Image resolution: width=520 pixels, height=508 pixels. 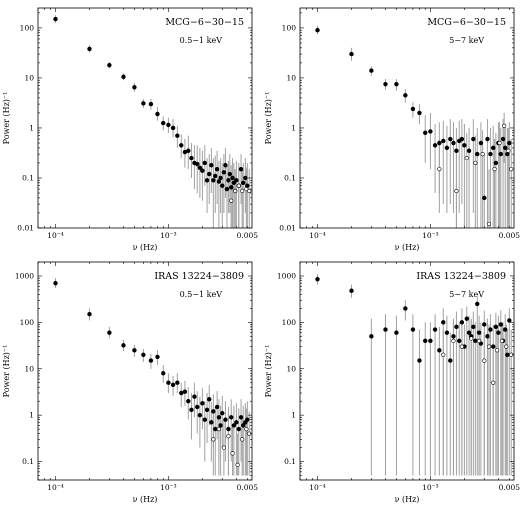 I want to click on y-tick-label: 0.1, so click(x=290, y=177).